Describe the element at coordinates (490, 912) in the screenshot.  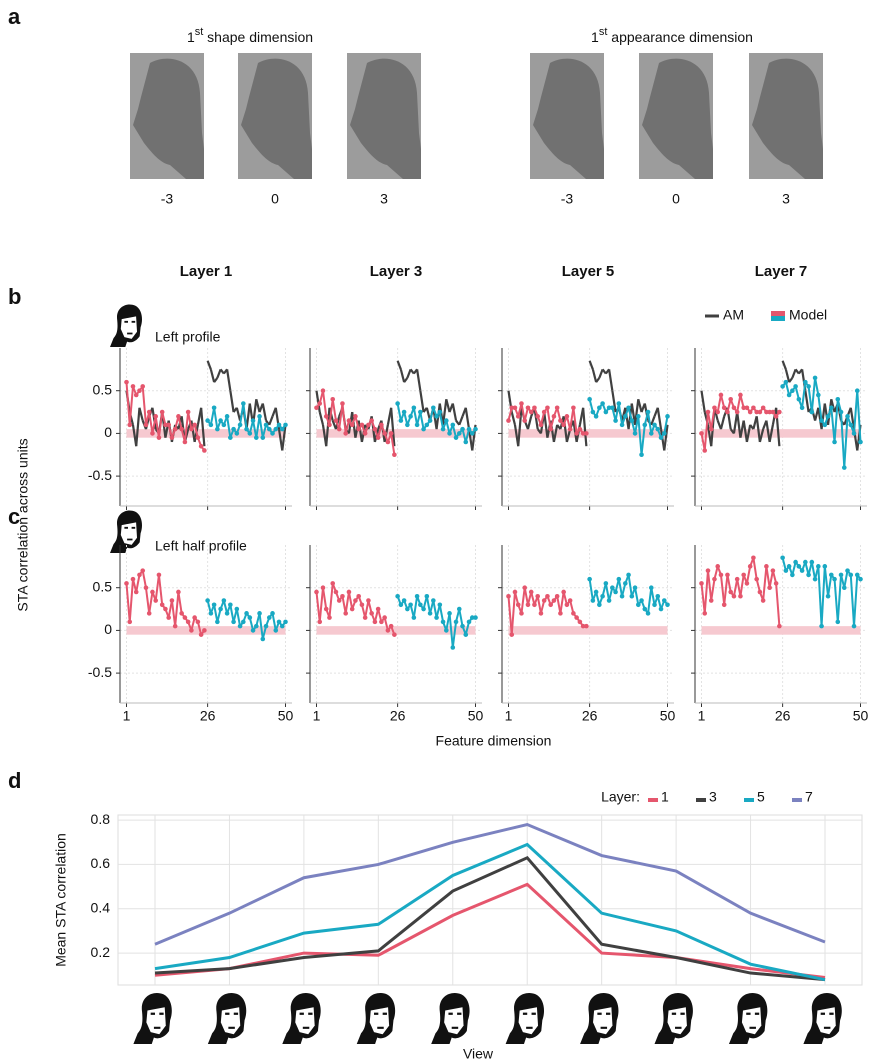
I see `series-line` at that location.